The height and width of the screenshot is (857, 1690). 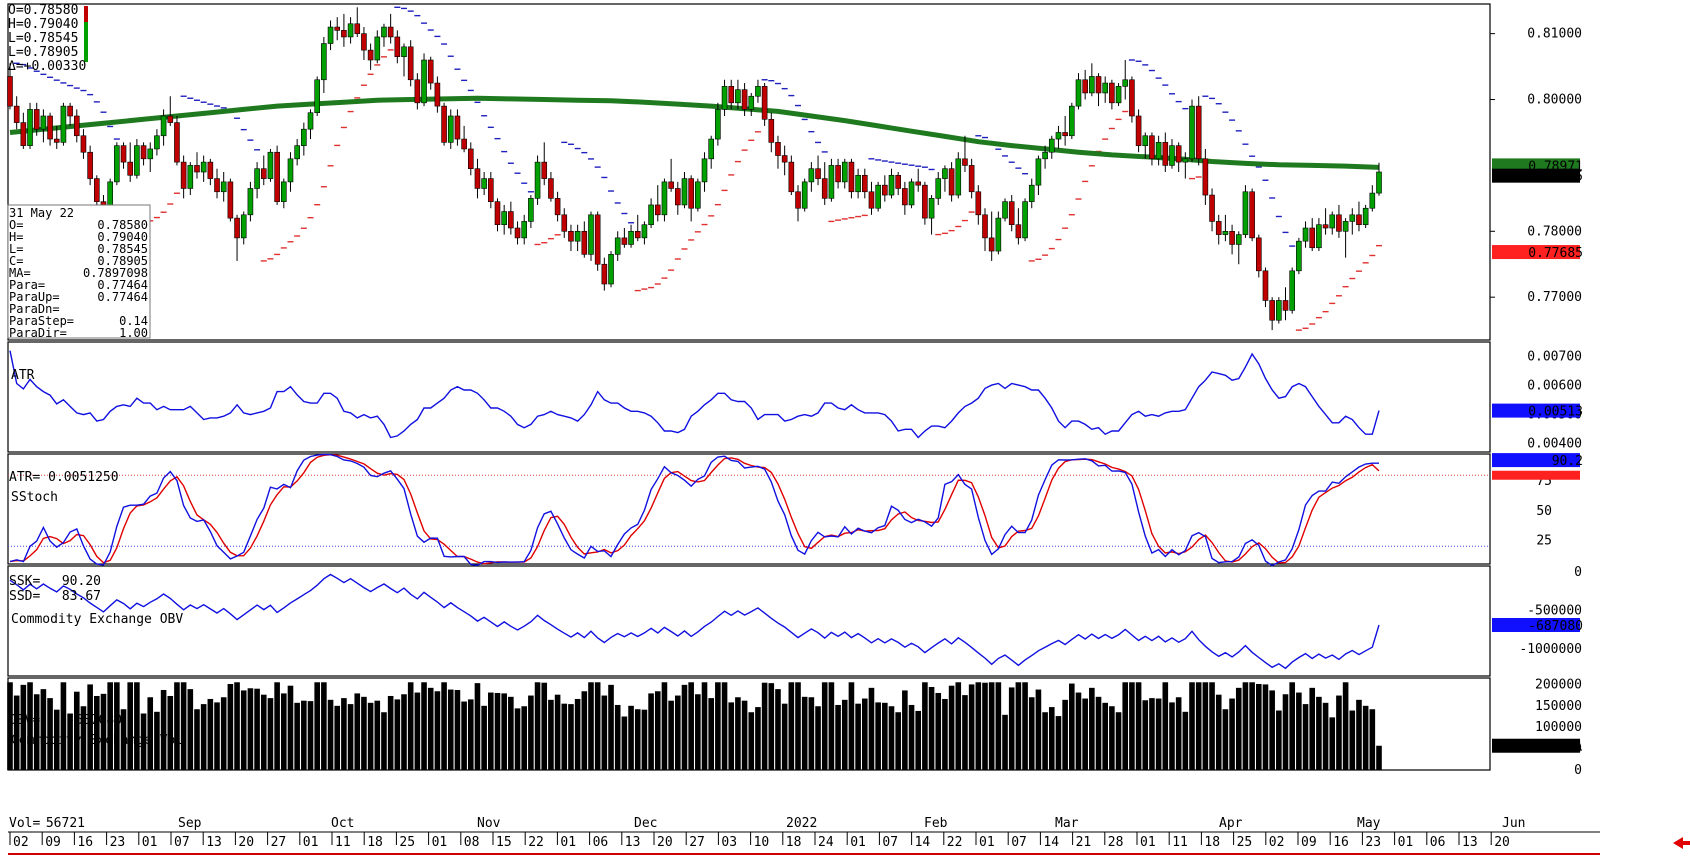 What do you see at coordinates (1554, 34) in the screenshot?
I see `price-tick-label: 0.81000` at bounding box center [1554, 34].